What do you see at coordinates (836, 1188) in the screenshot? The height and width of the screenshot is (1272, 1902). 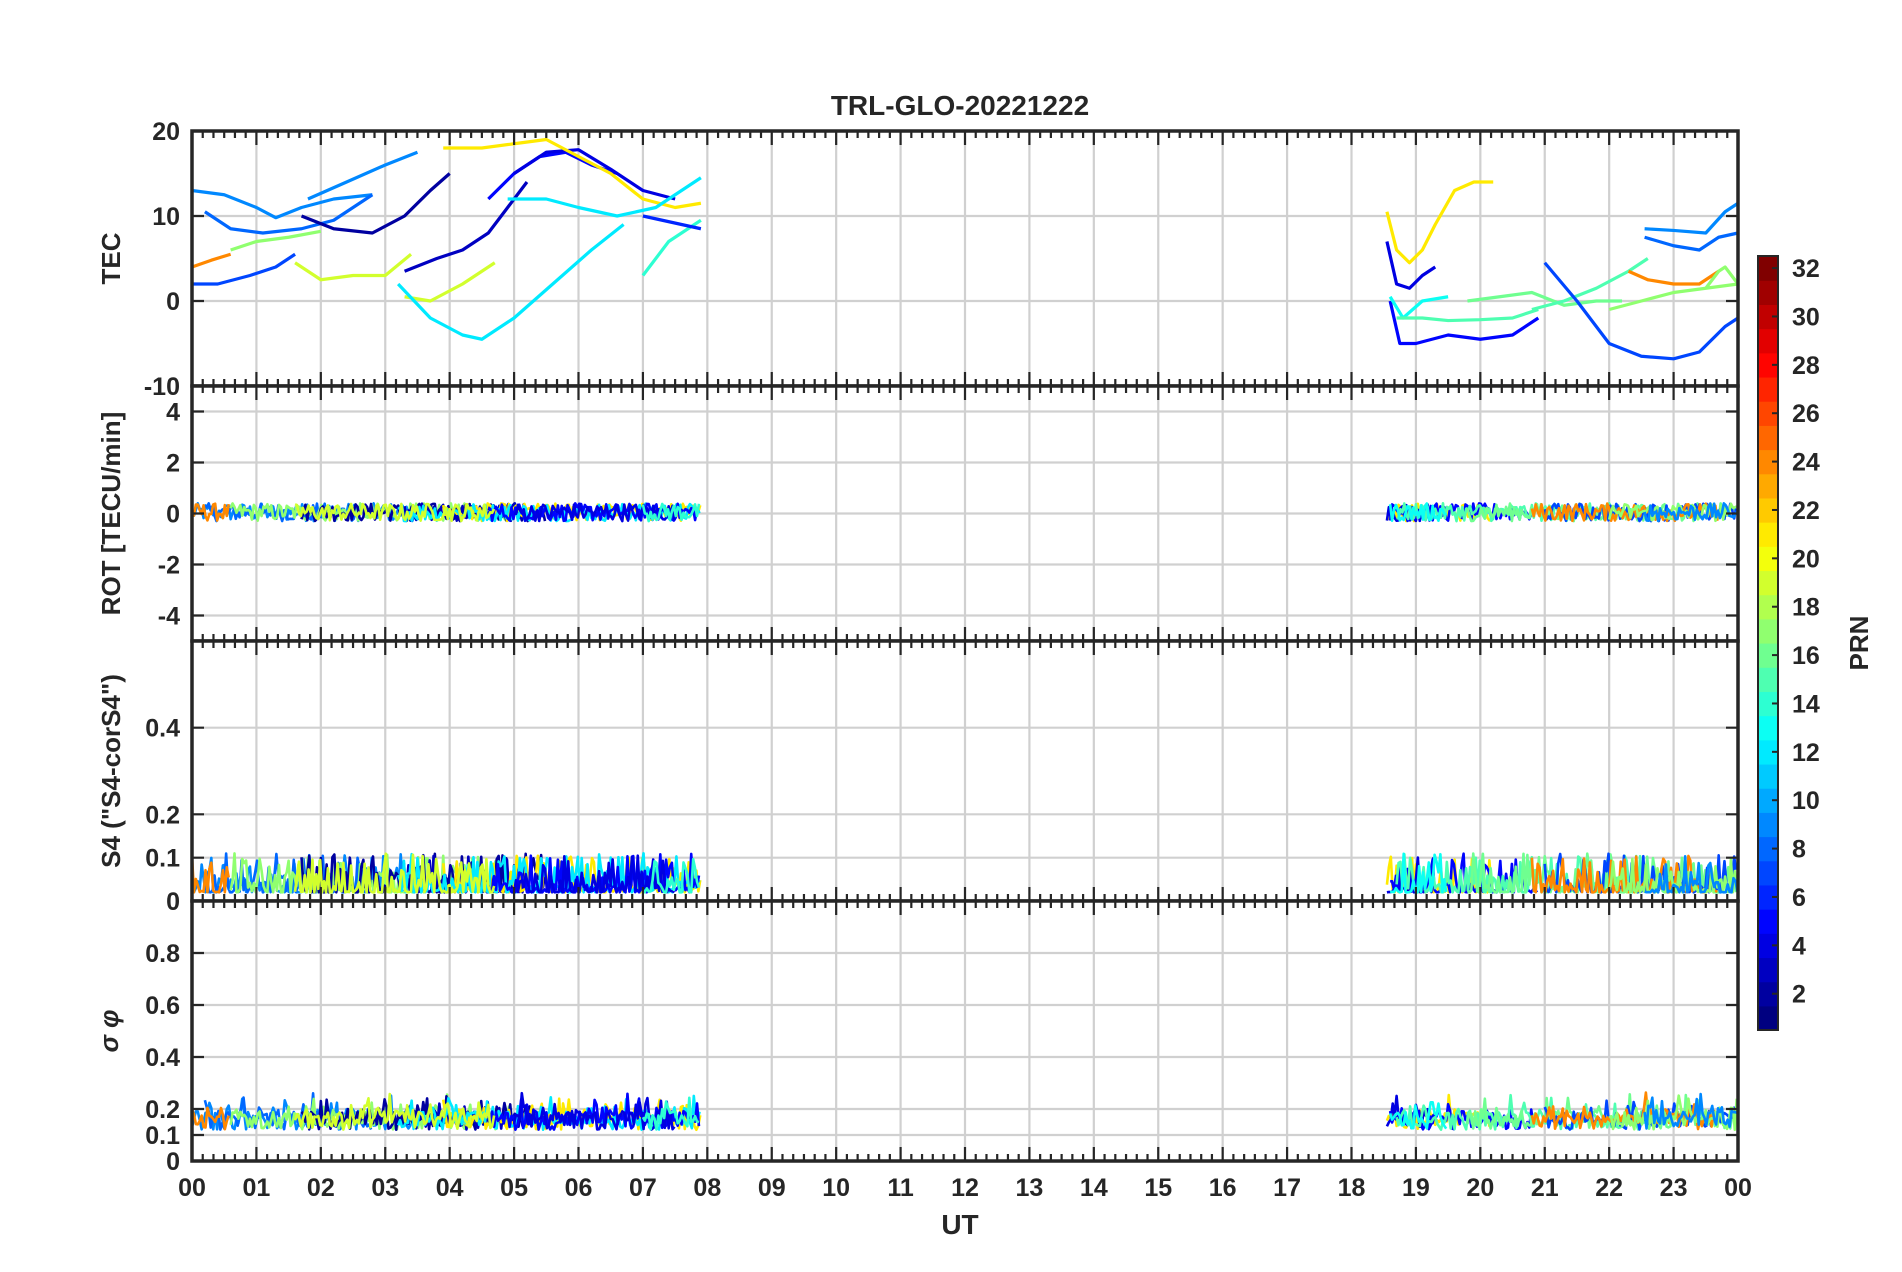 I see `x-tick-label: 10` at bounding box center [836, 1188].